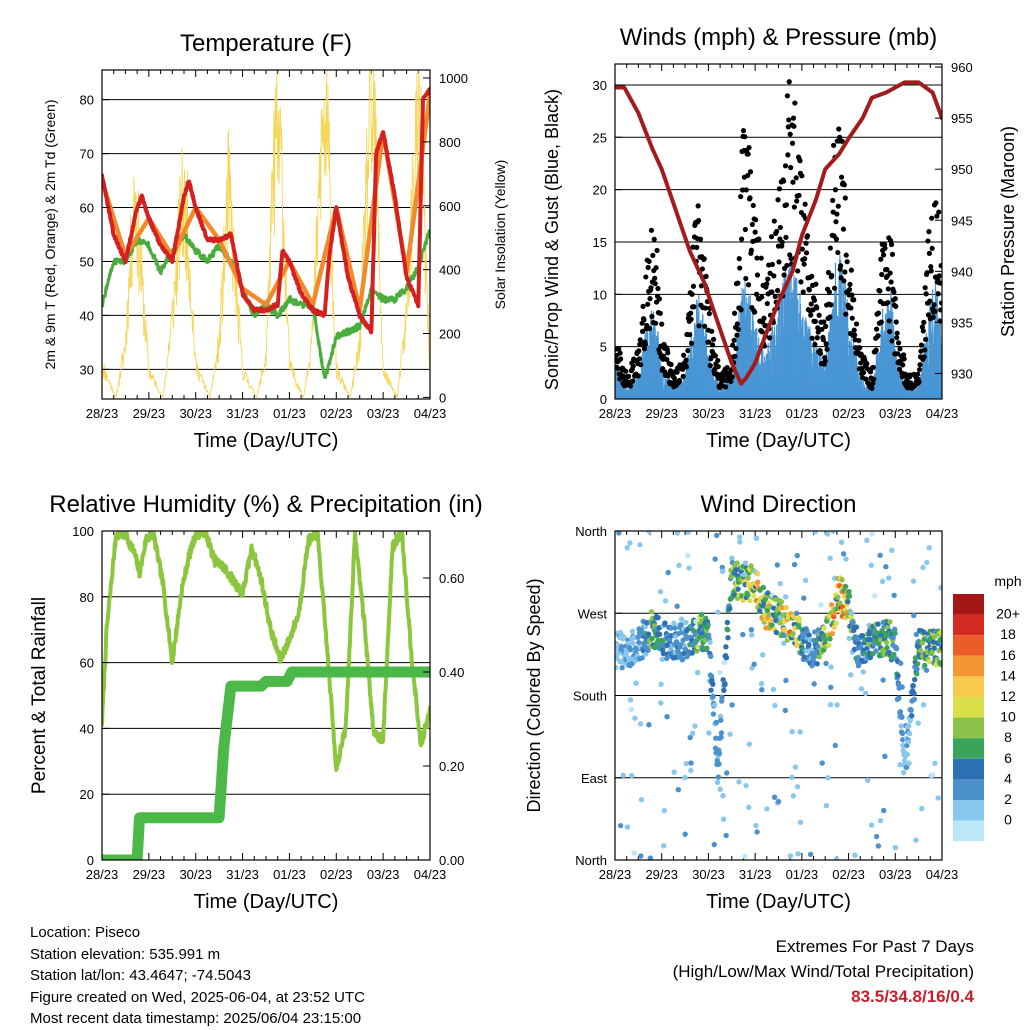 The image size is (1024, 1030). Describe the element at coordinates (593, 613) in the screenshot. I see `y-tick-label: West` at that location.